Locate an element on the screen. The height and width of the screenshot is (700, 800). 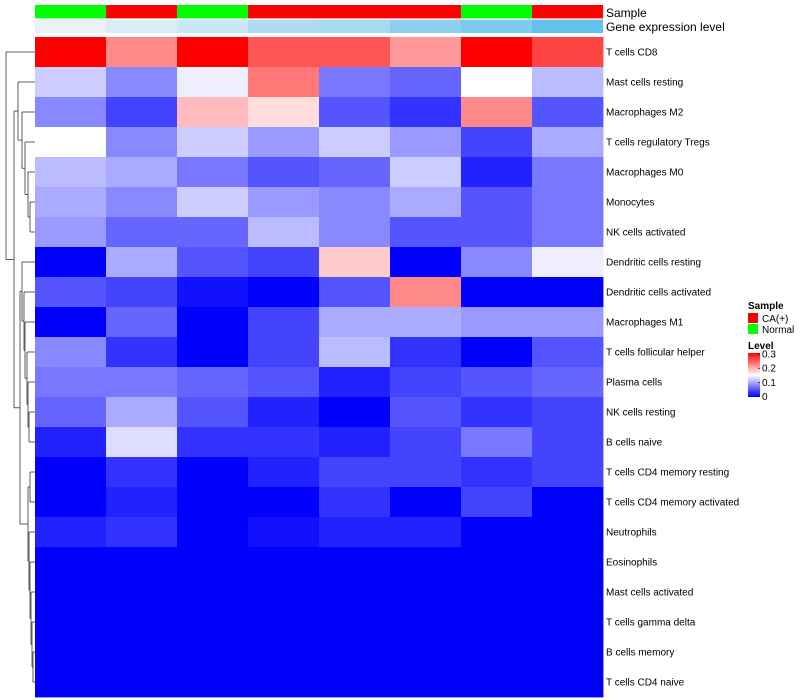
row-label: Monocytes is located at coordinates (630, 203).